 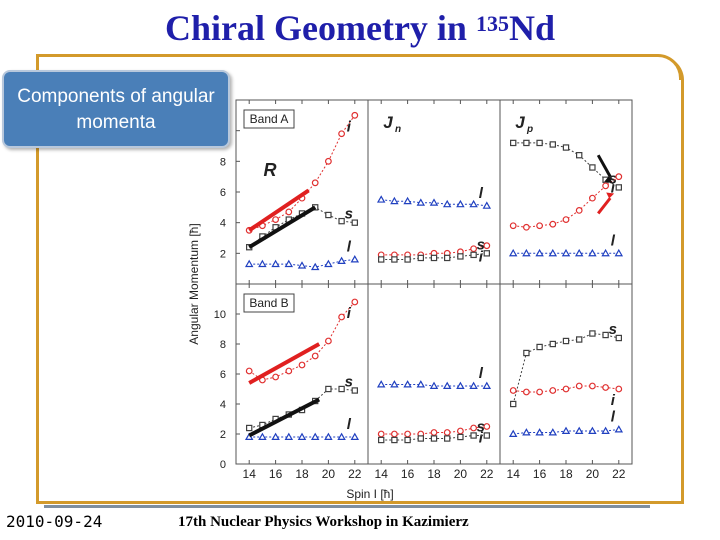 What do you see at coordinates (220, 315) in the screenshot?
I see `y-tick-label: 10` at bounding box center [220, 315].